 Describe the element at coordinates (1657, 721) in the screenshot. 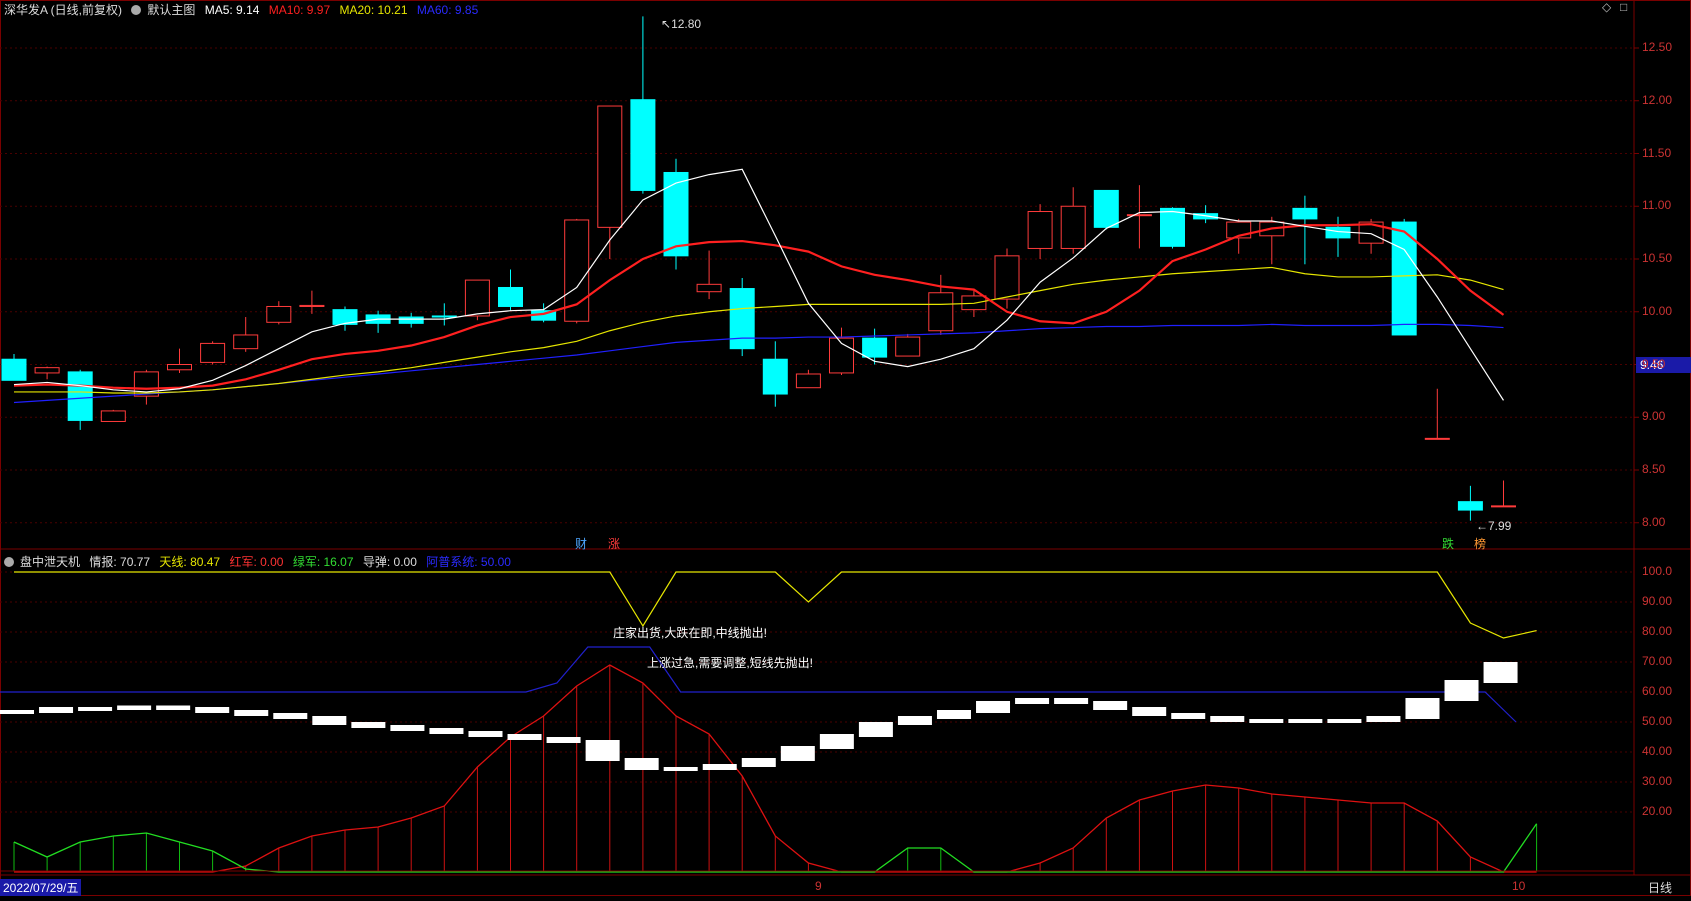

I see `indicator-axis-label: 50.00` at that location.